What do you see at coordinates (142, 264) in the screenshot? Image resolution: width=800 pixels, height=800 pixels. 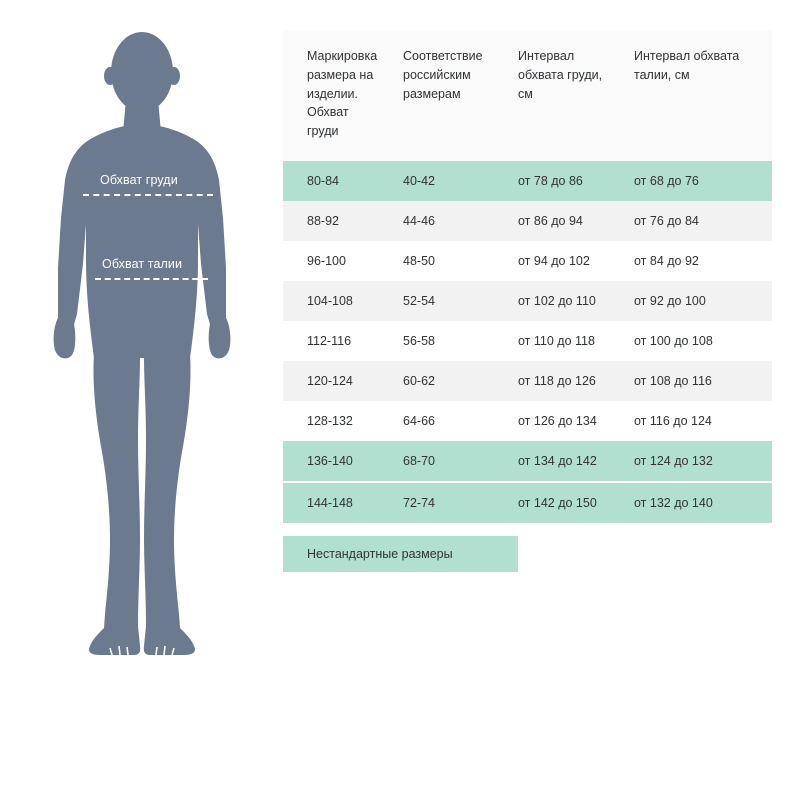 I see `waist-measure-label: Обхват талии` at bounding box center [142, 264].